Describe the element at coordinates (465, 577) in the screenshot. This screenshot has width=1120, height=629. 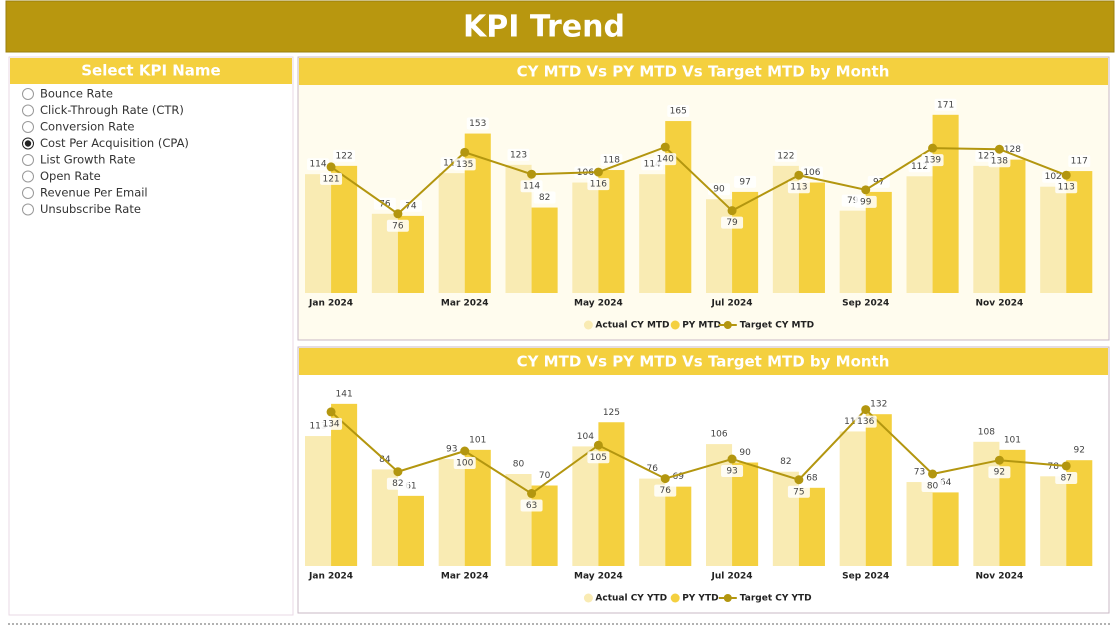
I see `x-tick-label: Mar 2024` at that location.